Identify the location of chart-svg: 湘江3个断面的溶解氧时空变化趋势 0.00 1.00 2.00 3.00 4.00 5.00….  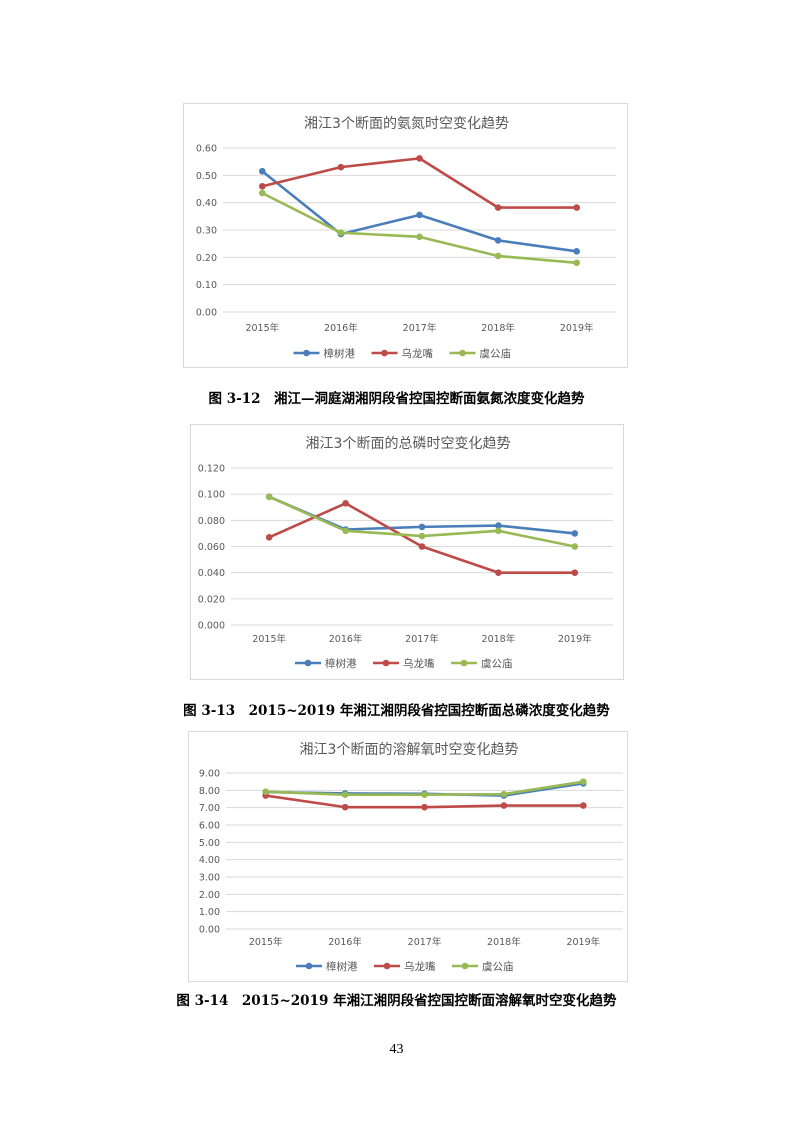
(411, 857).